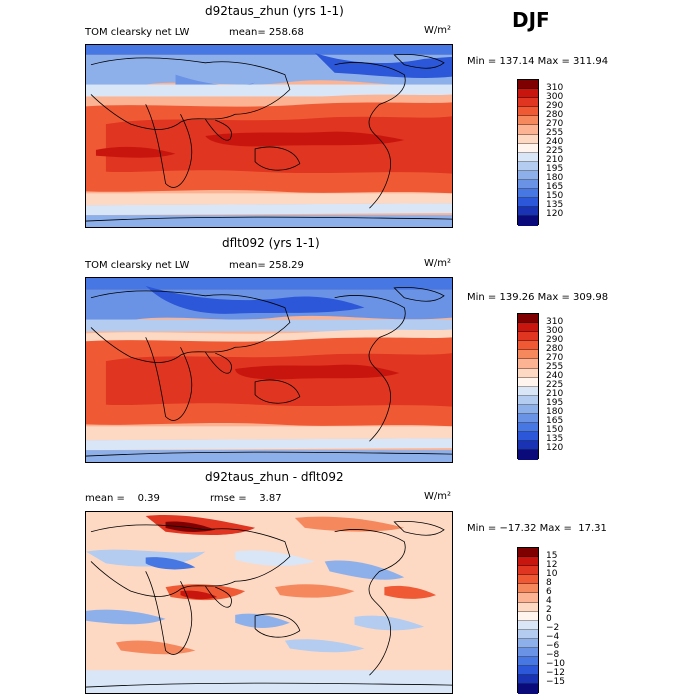 Image resolution: width=700 pixels, height=700 pixels. I want to click on panel-2-colorbar, so click(528, 386).